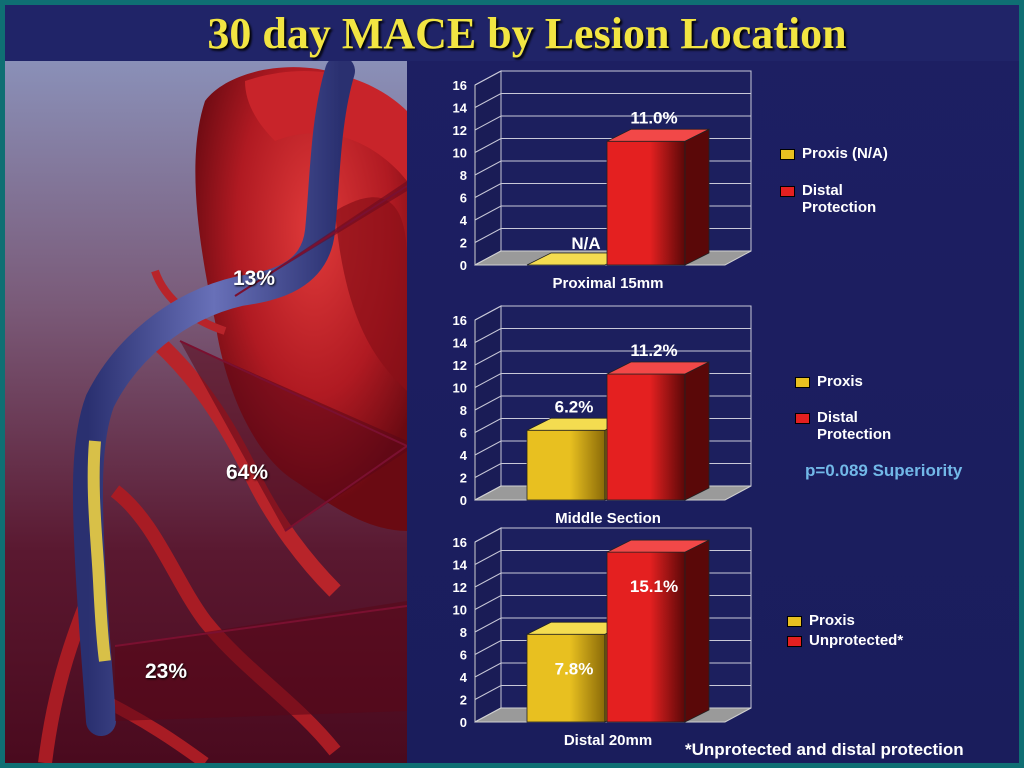 This screenshot has height=768, width=1024. Describe the element at coordinates (653, 350) in the screenshot. I see `bar-data-label: 11.2%` at that location.